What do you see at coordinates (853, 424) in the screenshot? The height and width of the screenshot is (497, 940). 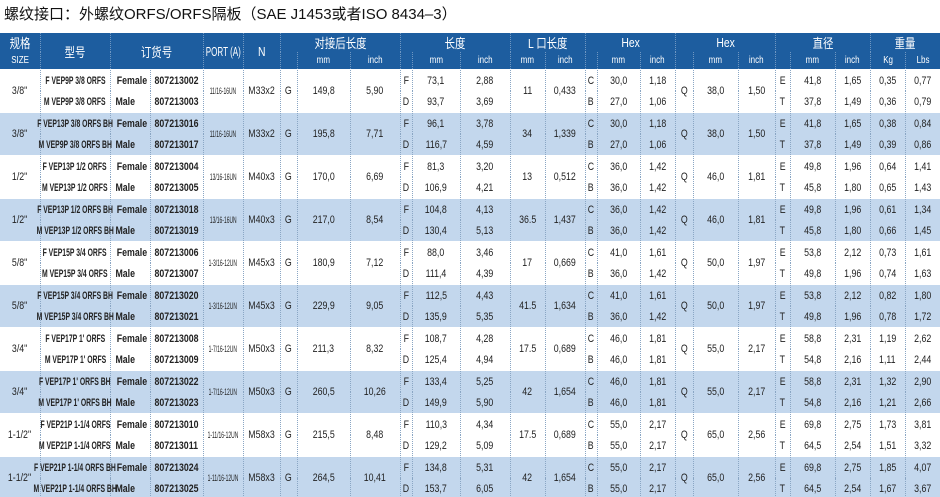 I see `diameter-inch: 2,75` at bounding box center [853, 424].